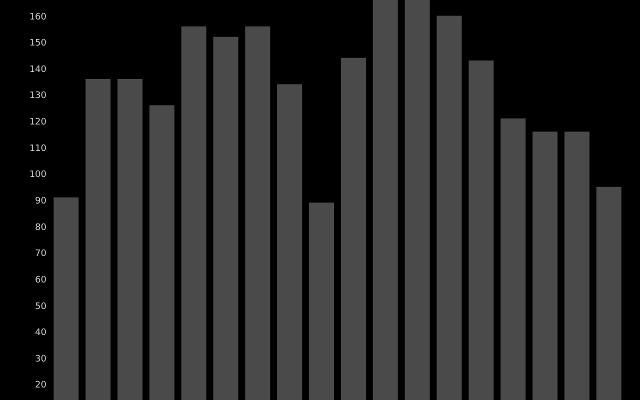  I want to click on y-tick-label: 60, so click(41, 280).